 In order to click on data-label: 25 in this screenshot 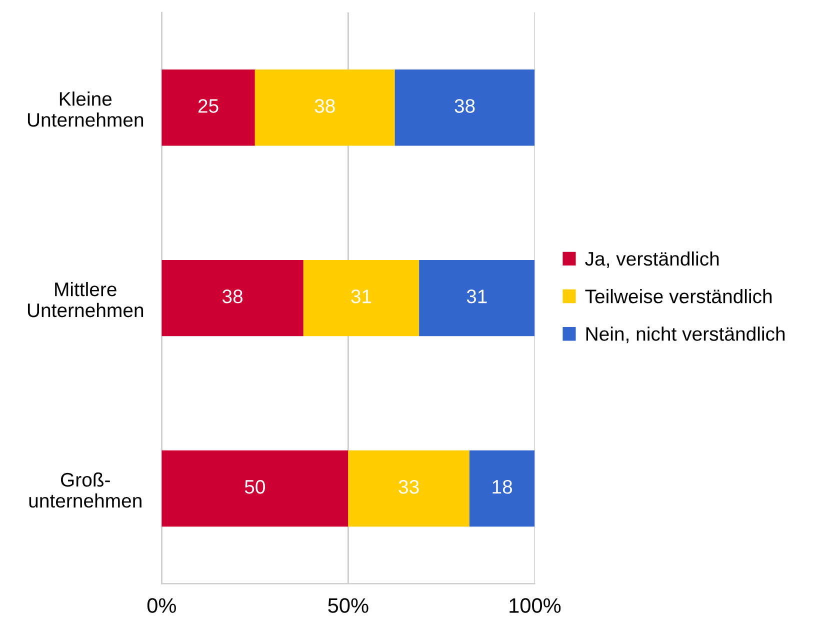, I will do `click(208, 106)`.